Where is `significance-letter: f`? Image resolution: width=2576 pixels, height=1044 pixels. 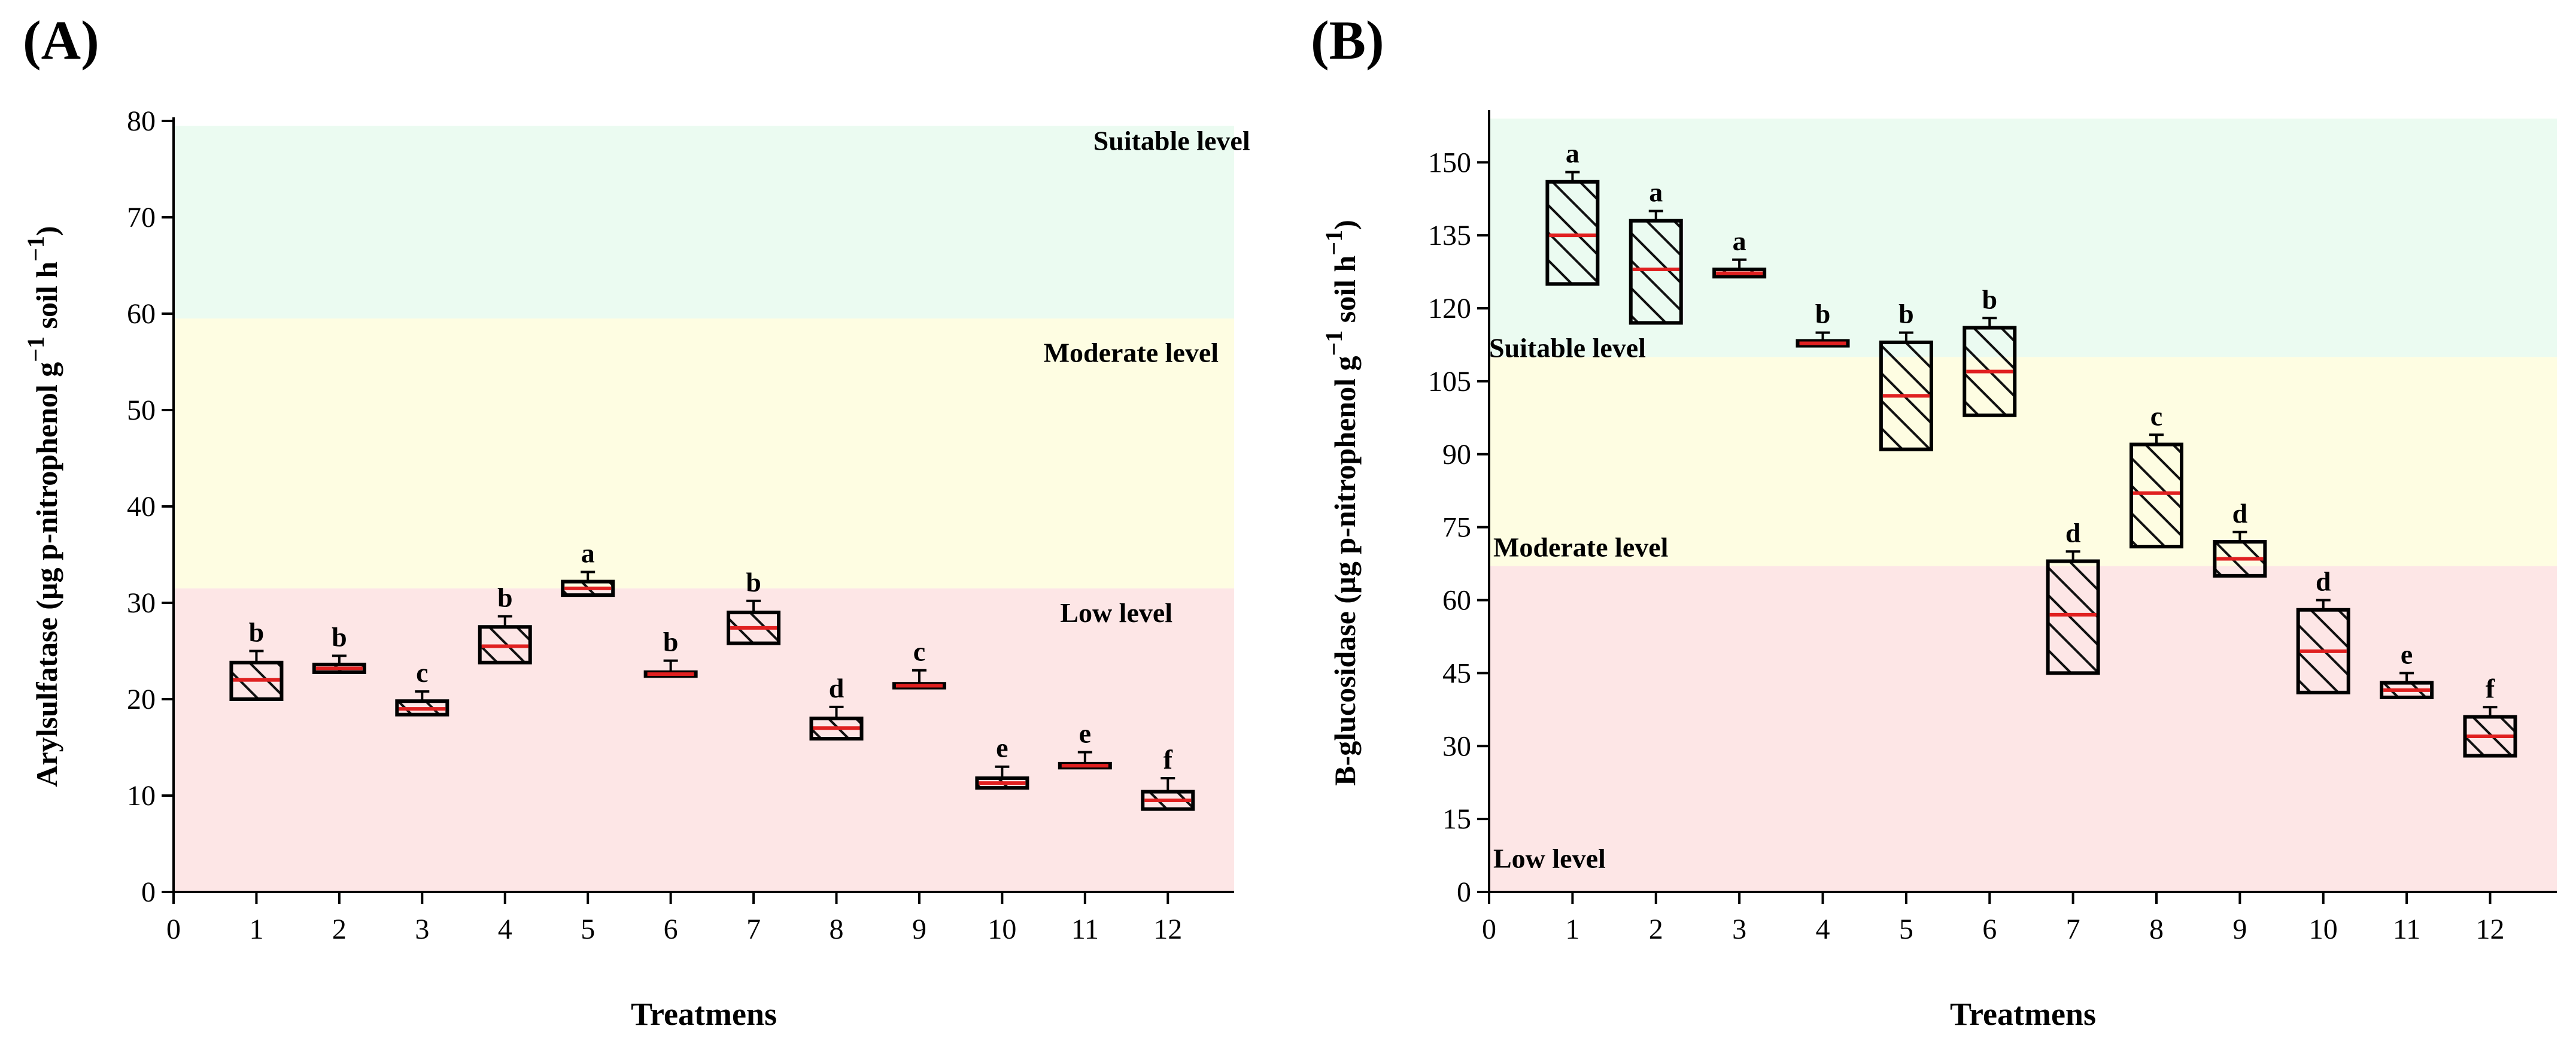 significance-letter: f is located at coordinates (1168, 759).